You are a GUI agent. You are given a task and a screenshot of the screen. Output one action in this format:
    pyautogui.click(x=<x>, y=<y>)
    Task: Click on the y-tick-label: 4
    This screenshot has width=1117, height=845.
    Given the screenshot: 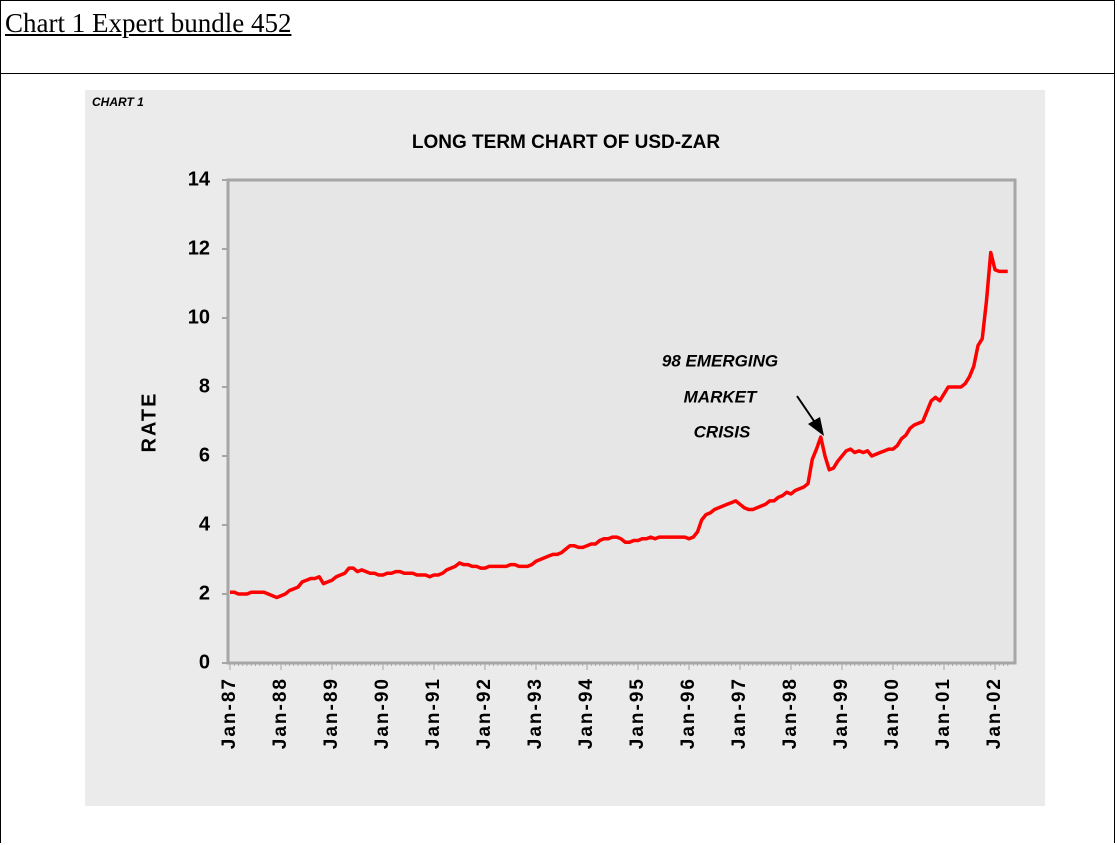 What is the action you would take?
    pyautogui.click(x=205, y=524)
    